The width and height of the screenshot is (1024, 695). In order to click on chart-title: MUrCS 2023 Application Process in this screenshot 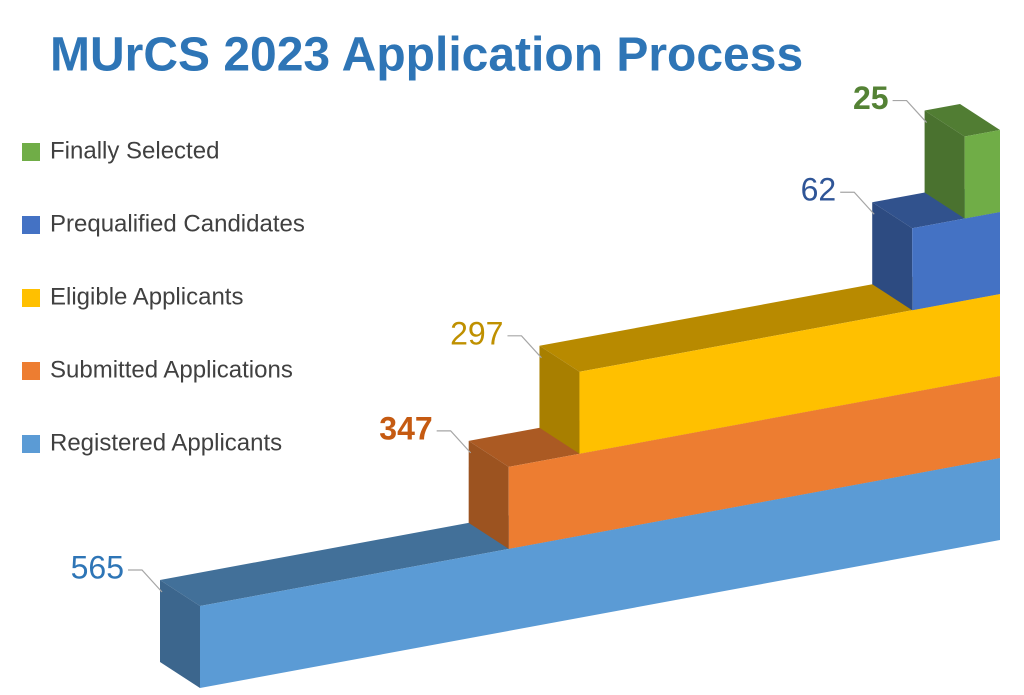, I will do `click(426, 55)`.